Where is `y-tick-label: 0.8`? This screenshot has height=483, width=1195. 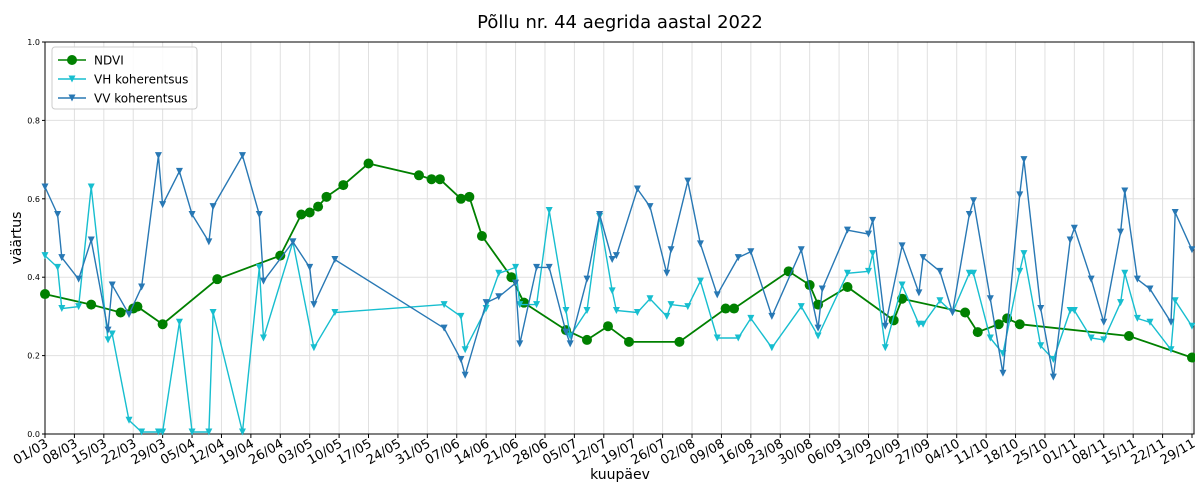
y-tick-label: 0.8 is located at coordinates (33, 120).